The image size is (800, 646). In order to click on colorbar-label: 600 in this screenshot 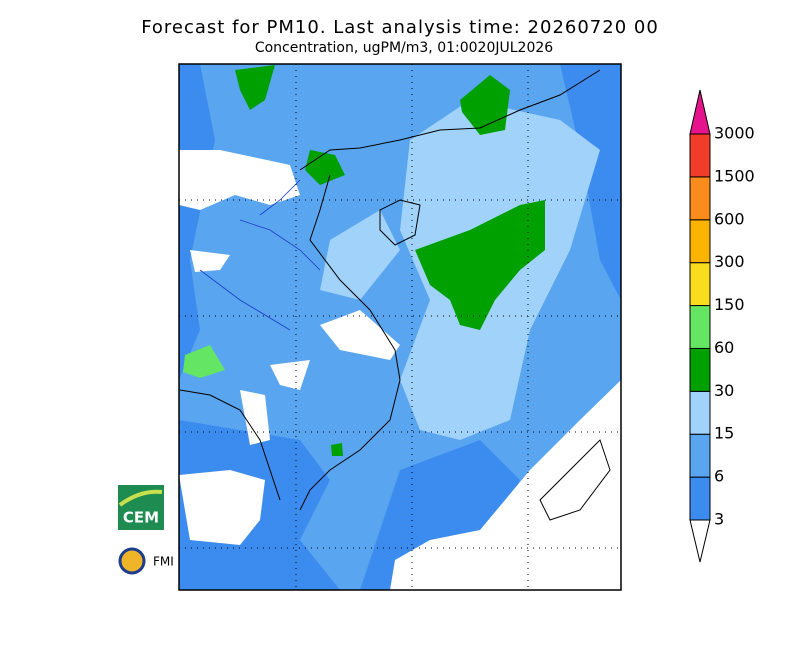, I will do `click(729, 218)`.